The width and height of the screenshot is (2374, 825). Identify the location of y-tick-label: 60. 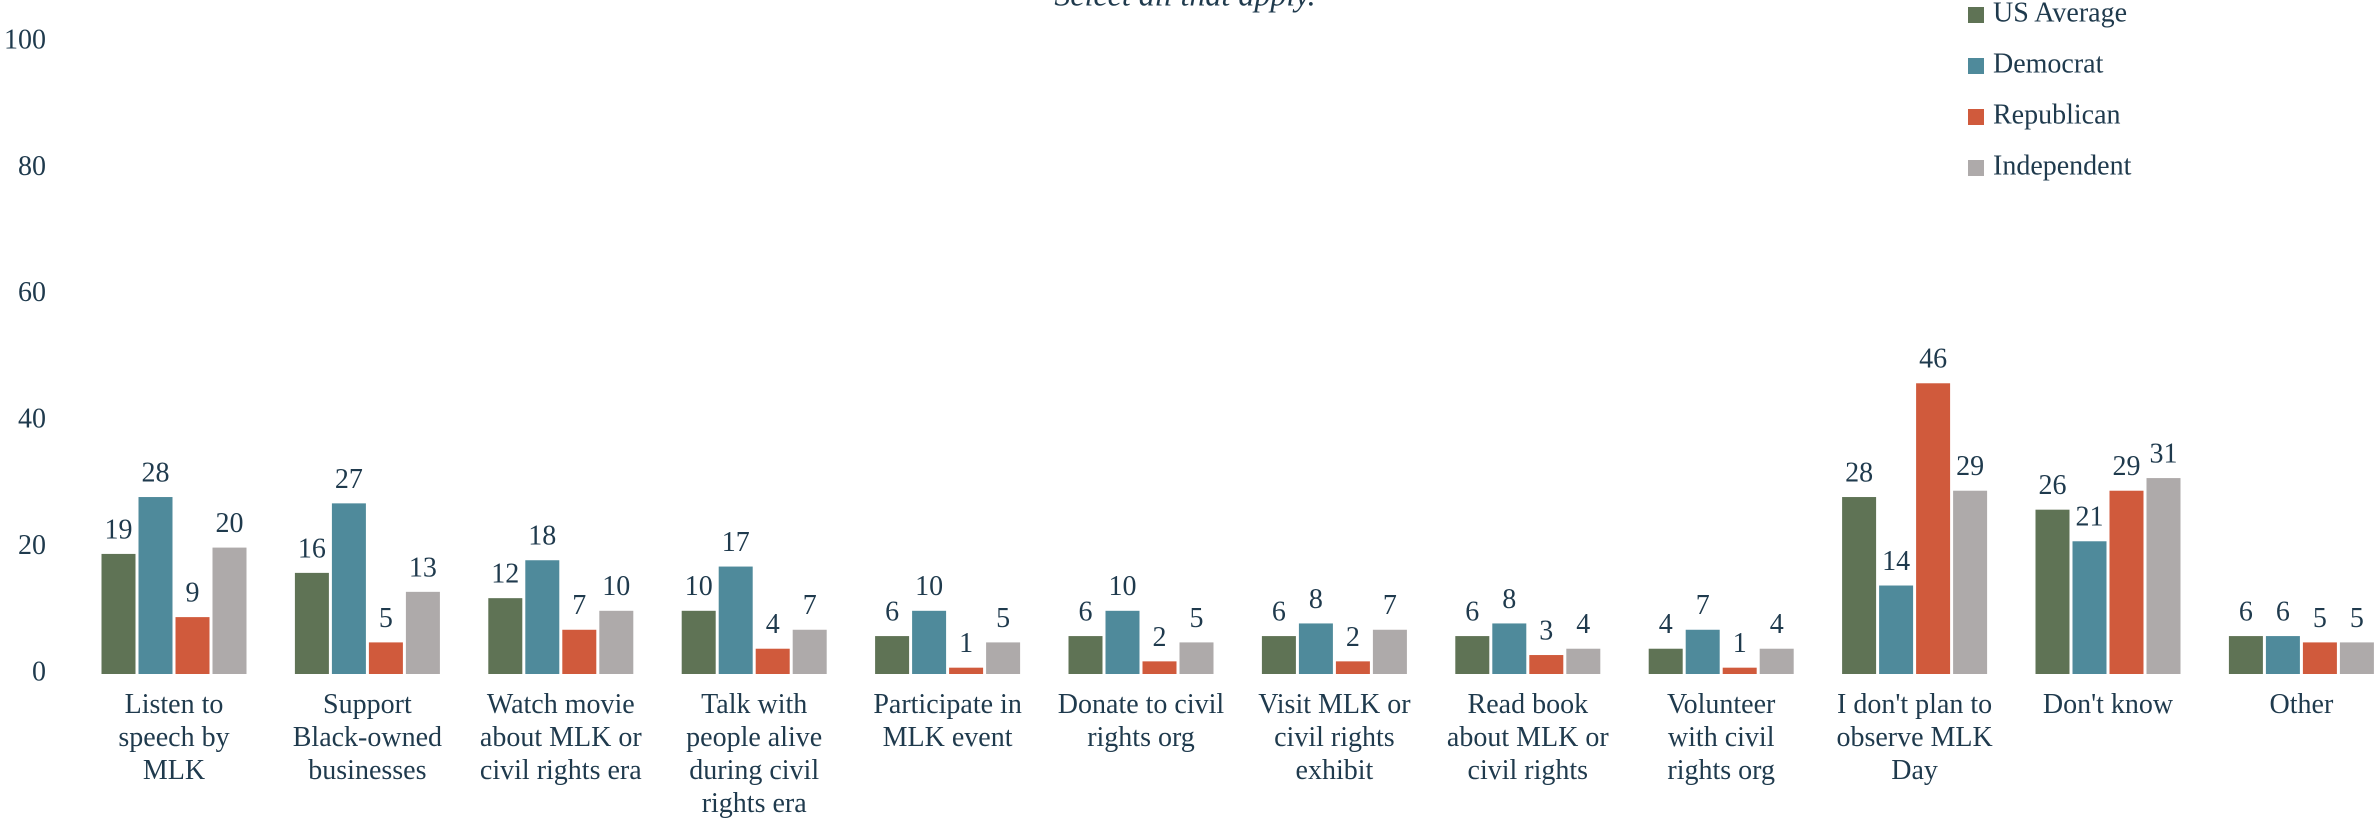
(32, 292).